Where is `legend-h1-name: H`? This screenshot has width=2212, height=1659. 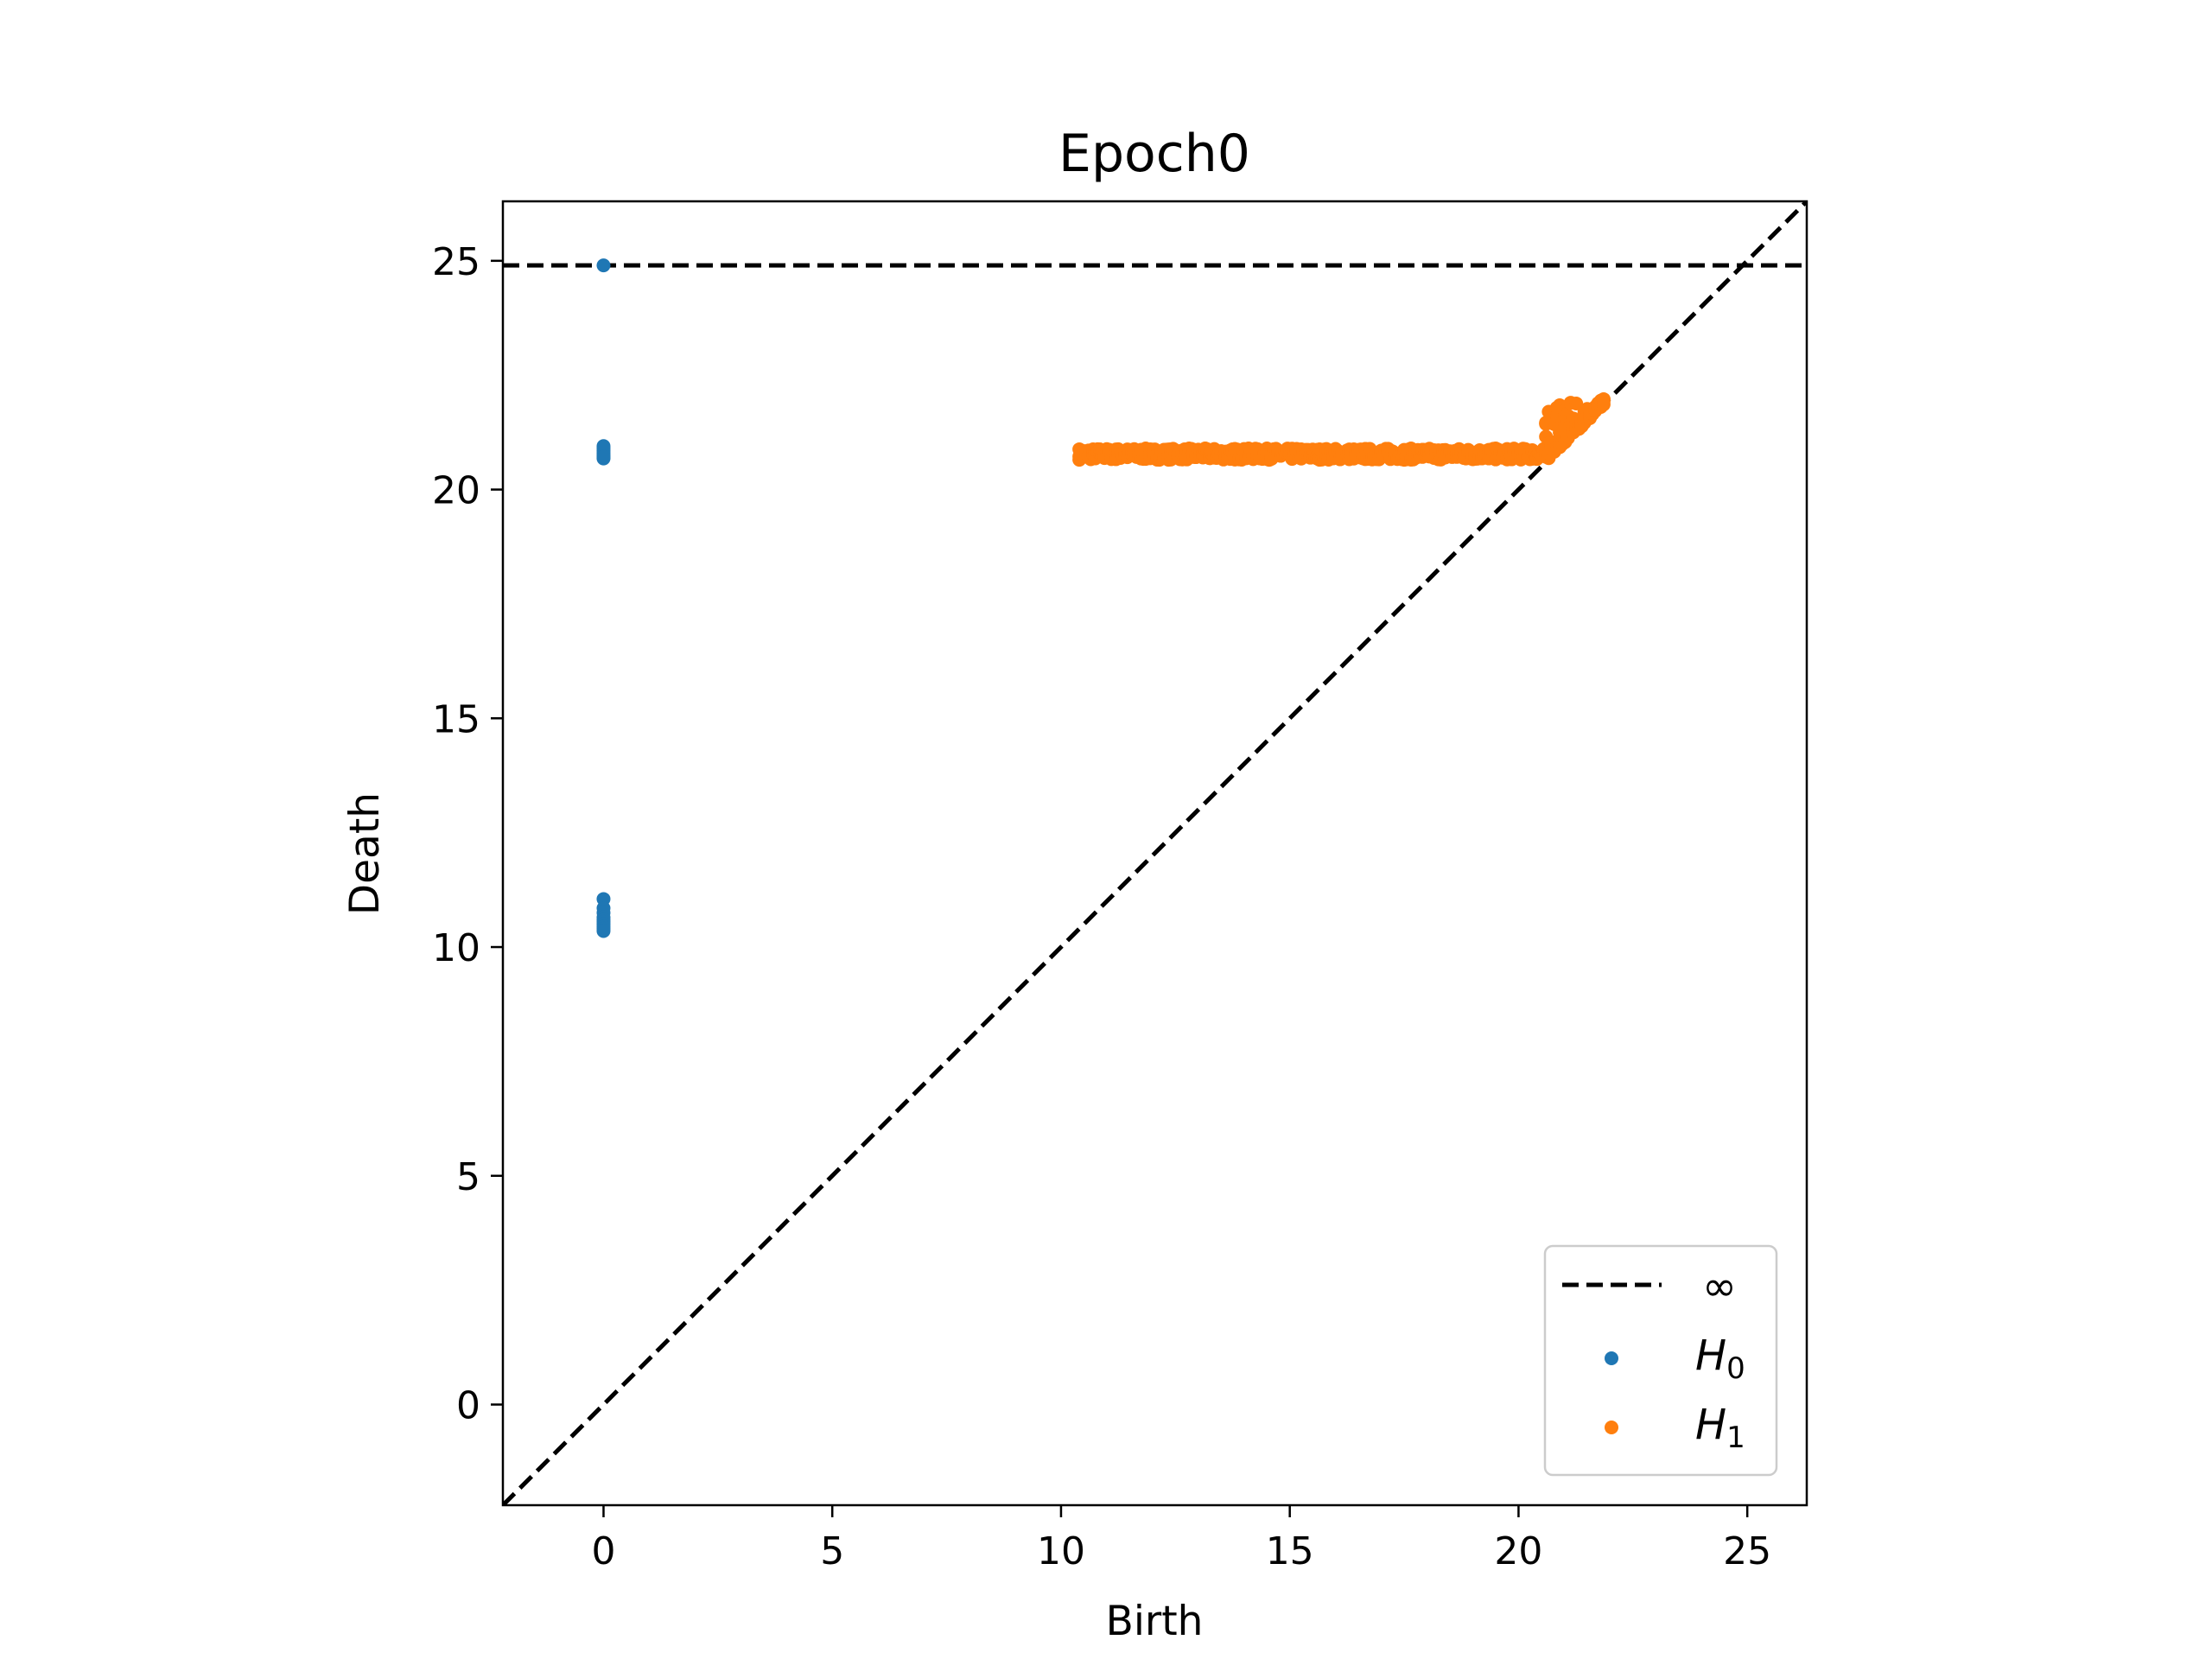 legend-h1-name: H is located at coordinates (1710, 1425).